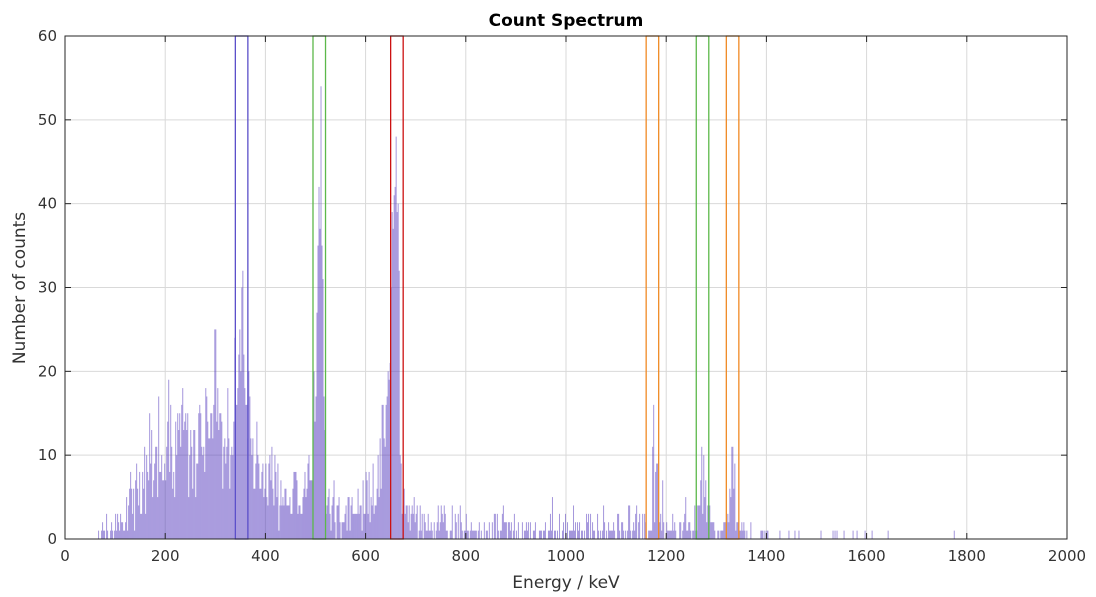 The image size is (1096, 597). What do you see at coordinates (1067, 556) in the screenshot?
I see `x-tick-label: 2000` at bounding box center [1067, 556].